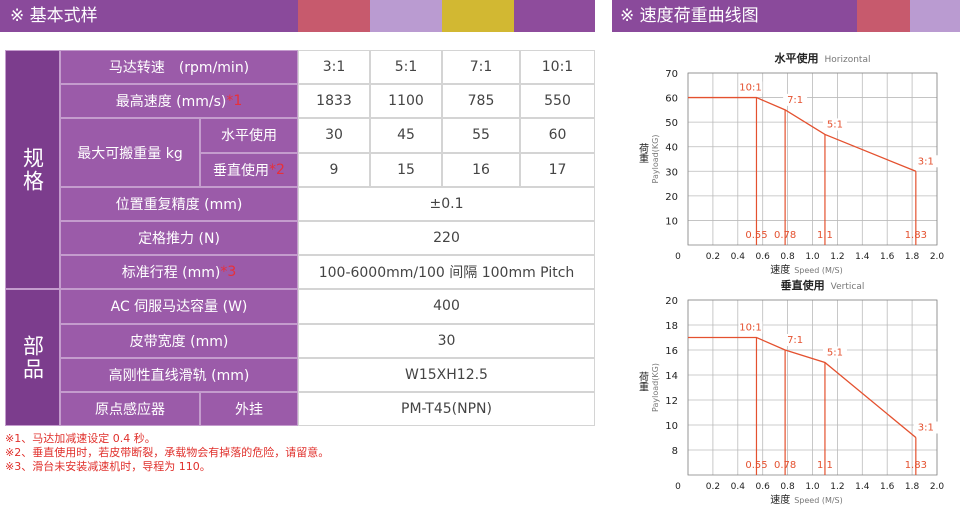  What do you see at coordinates (179, 203) in the screenshot?
I see `row-label: 位置重复精度 (mm)` at bounding box center [179, 203].